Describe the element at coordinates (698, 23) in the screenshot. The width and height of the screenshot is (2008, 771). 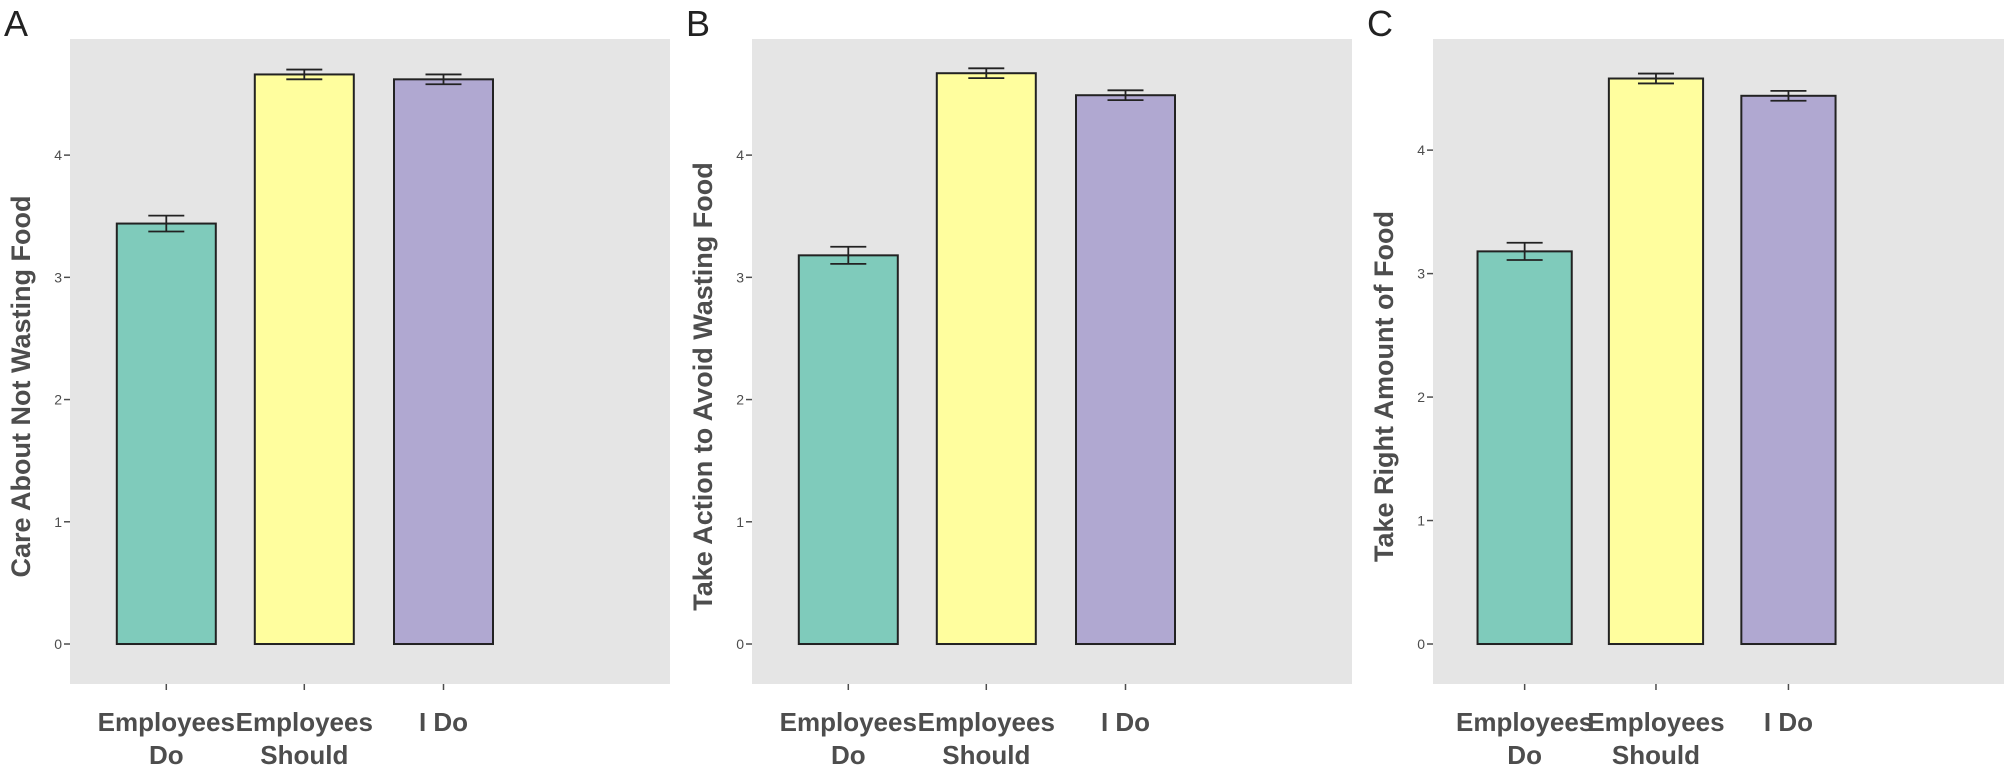
I see `panel-letter: B` at that location.